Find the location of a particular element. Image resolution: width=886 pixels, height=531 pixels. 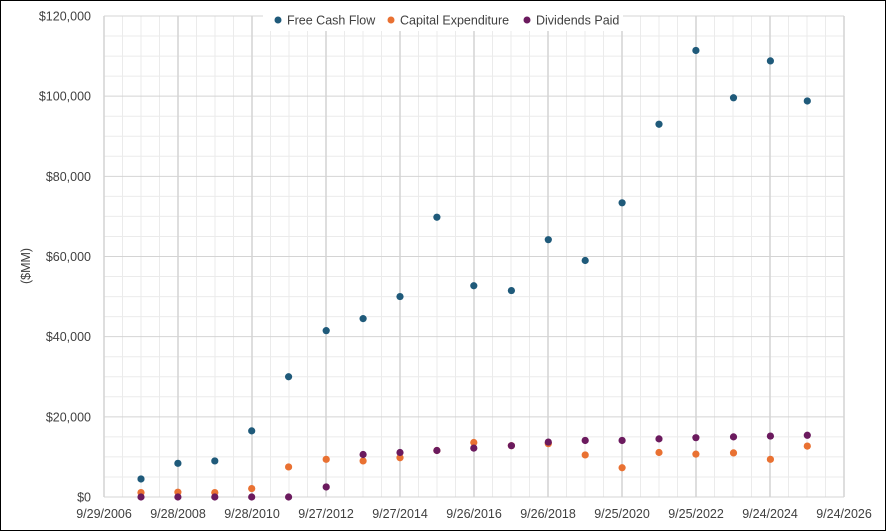

y-tick-label: $80,000 is located at coordinates (68, 177).